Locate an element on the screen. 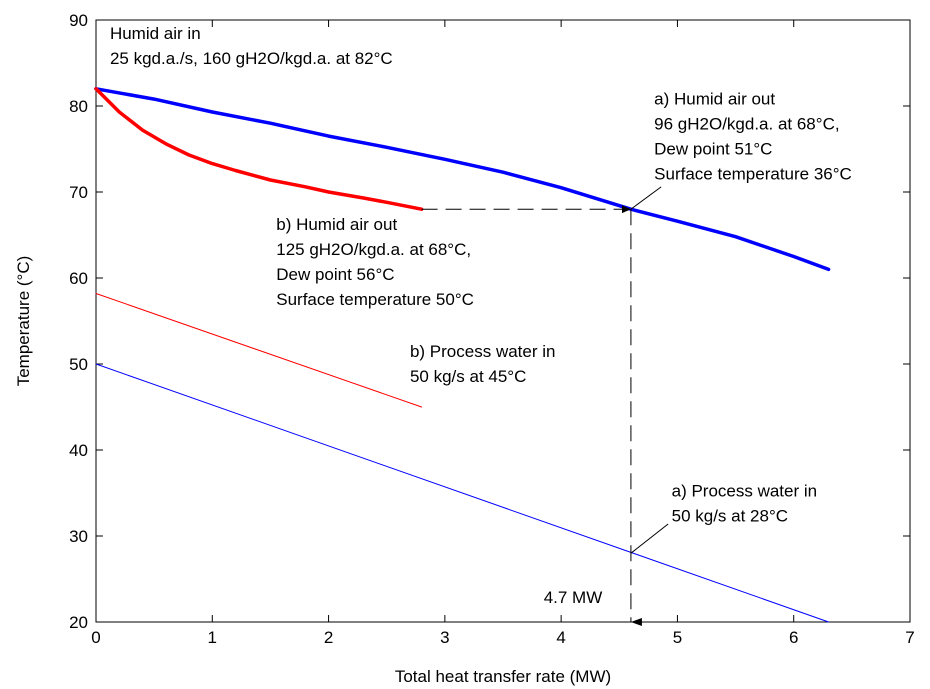  annotation-line: Surface temperature 36°C is located at coordinates (753, 173).